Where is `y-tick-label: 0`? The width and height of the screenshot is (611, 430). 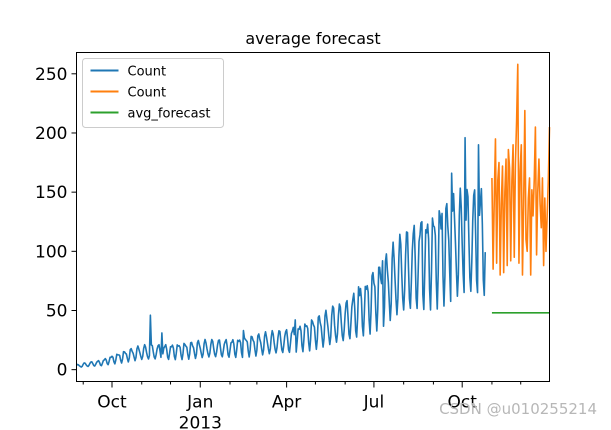
y-tick-label: 0 is located at coordinates (62, 371).